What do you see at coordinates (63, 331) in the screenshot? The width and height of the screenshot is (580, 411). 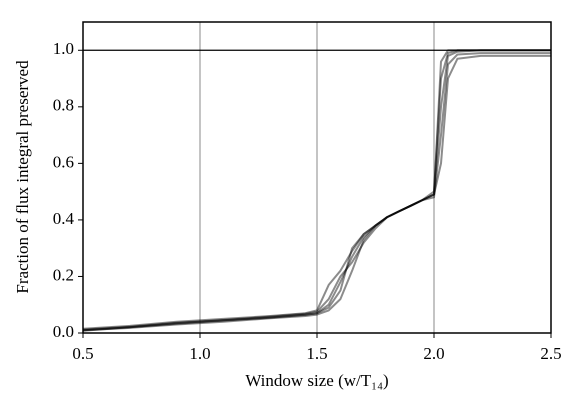 I see `y-tick-label: 0.0` at bounding box center [63, 331].